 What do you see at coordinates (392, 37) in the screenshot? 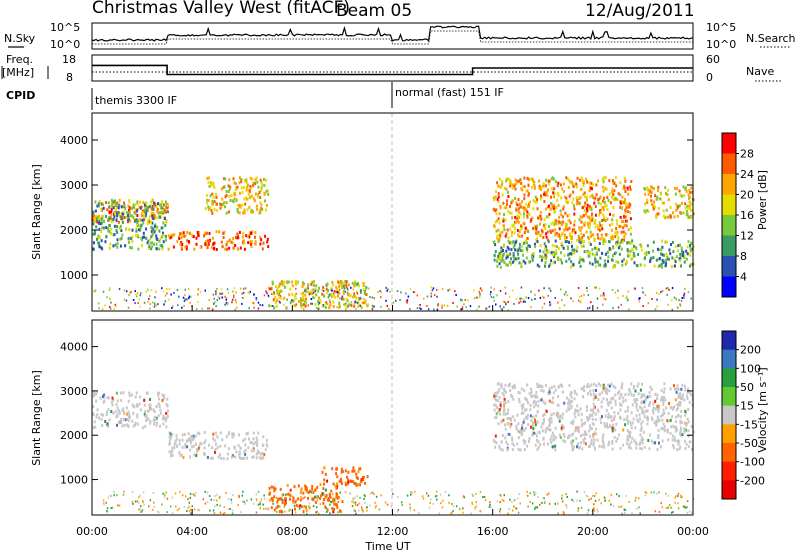
I see `noise-search-trace` at bounding box center [392, 37].